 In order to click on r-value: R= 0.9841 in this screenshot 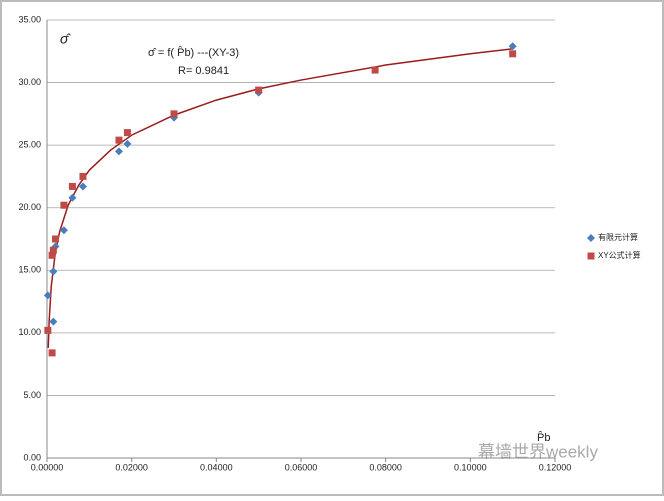, I will do `click(203, 71)`.